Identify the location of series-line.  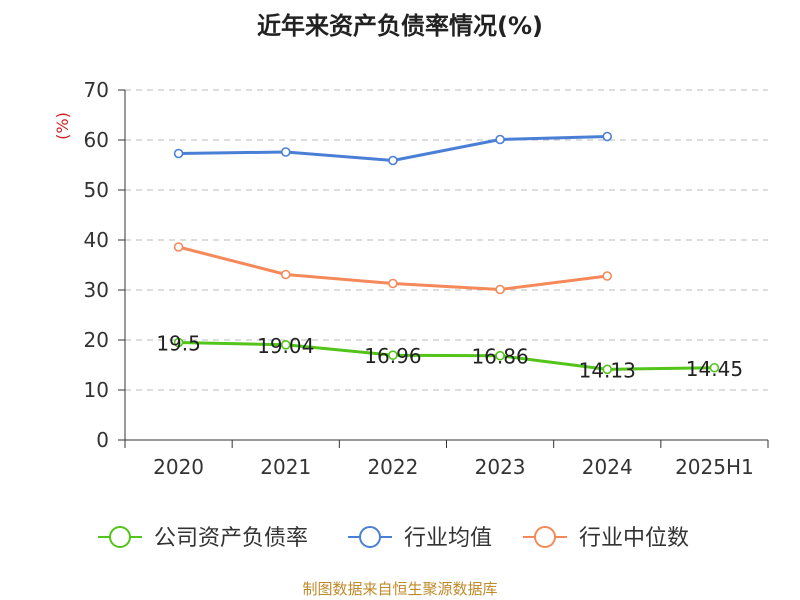
(446, 356).